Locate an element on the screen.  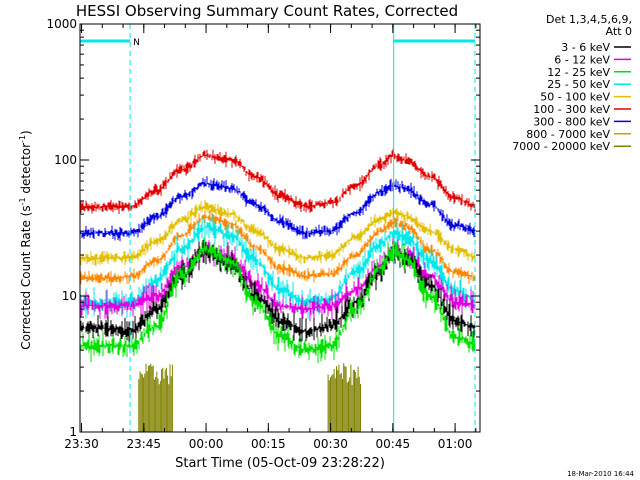
footer-timestamp: 18-Mar-2010 16:44 is located at coordinates (600, 474).